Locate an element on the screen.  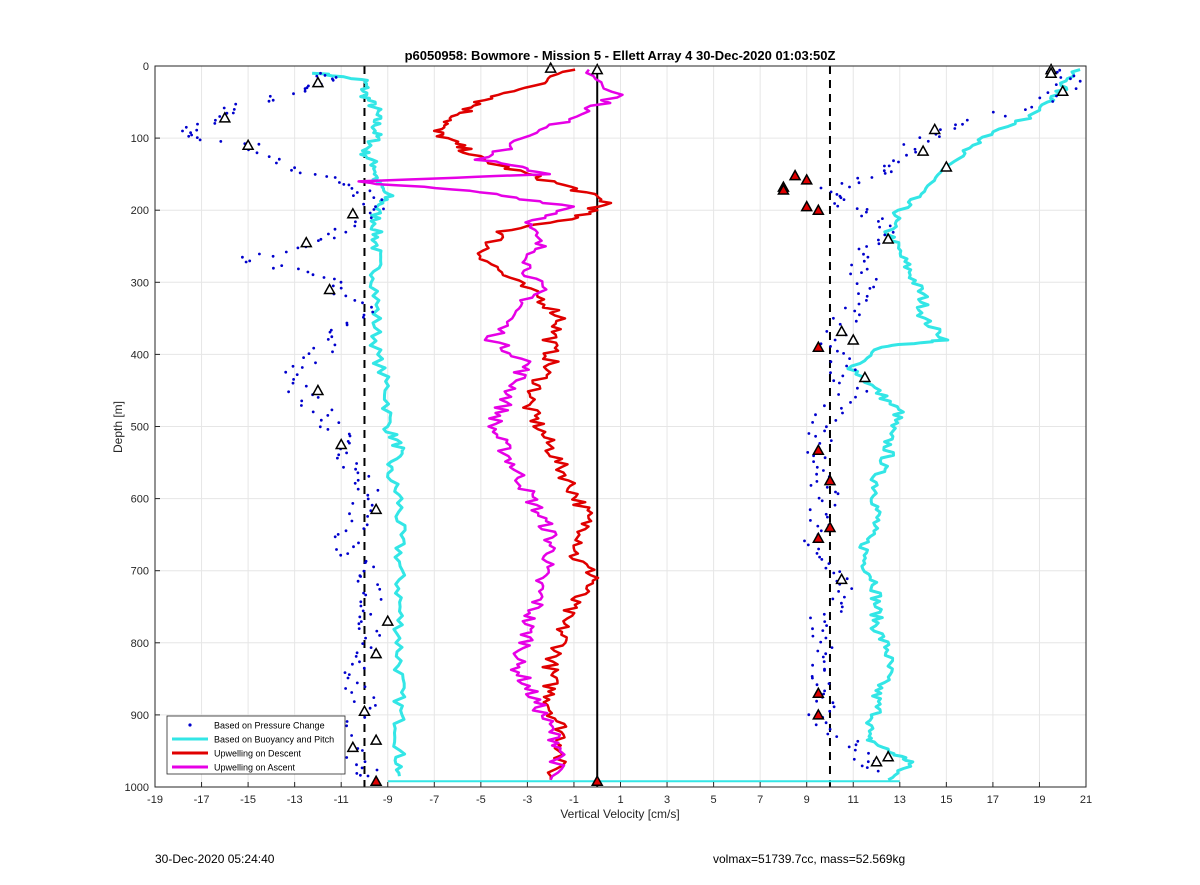
x-tick-label: 13 is located at coordinates (900, 800).